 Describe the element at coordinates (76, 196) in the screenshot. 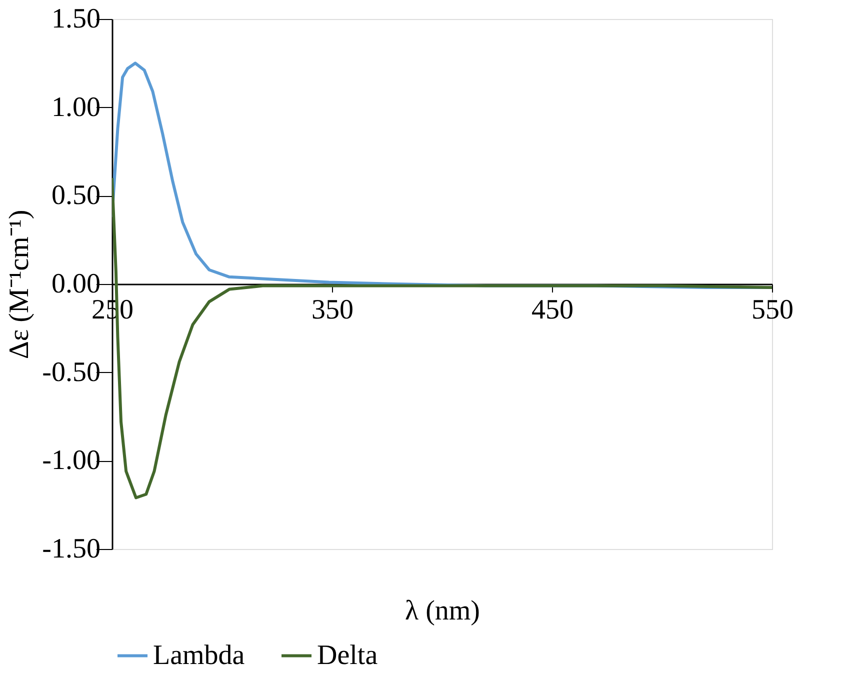

I see `y-tick-label: 0.50` at that location.